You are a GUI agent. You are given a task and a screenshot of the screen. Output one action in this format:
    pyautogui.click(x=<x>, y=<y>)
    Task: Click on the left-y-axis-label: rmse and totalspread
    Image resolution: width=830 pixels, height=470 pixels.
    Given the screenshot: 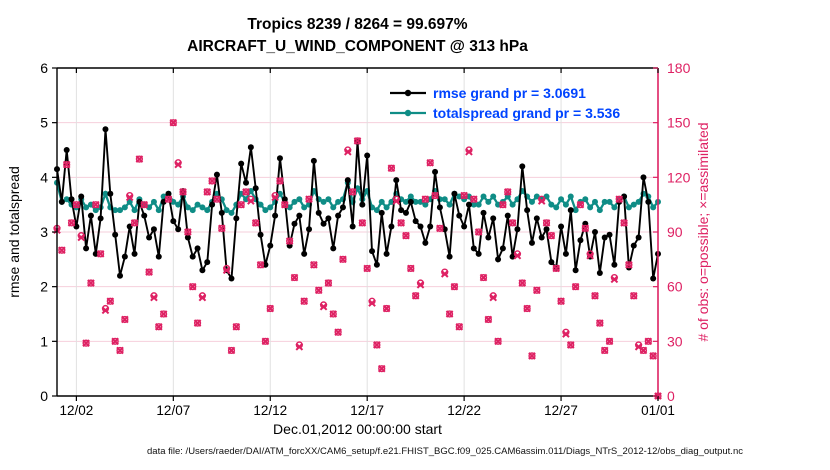 What is the action you would take?
    pyautogui.click(x=14, y=232)
    